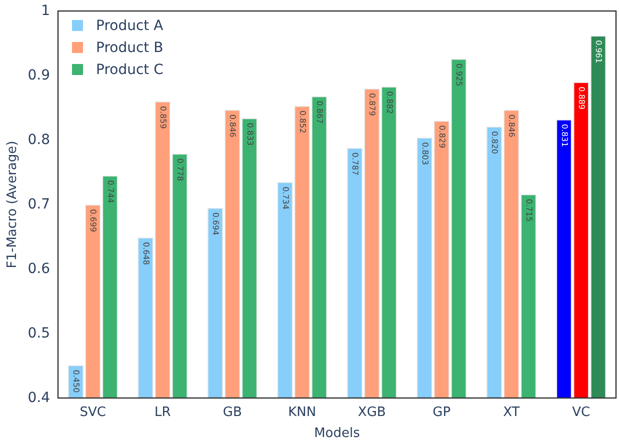  What do you see at coordinates (581, 98) in the screenshot?
I see `data-label: 0.889` at bounding box center [581, 98].